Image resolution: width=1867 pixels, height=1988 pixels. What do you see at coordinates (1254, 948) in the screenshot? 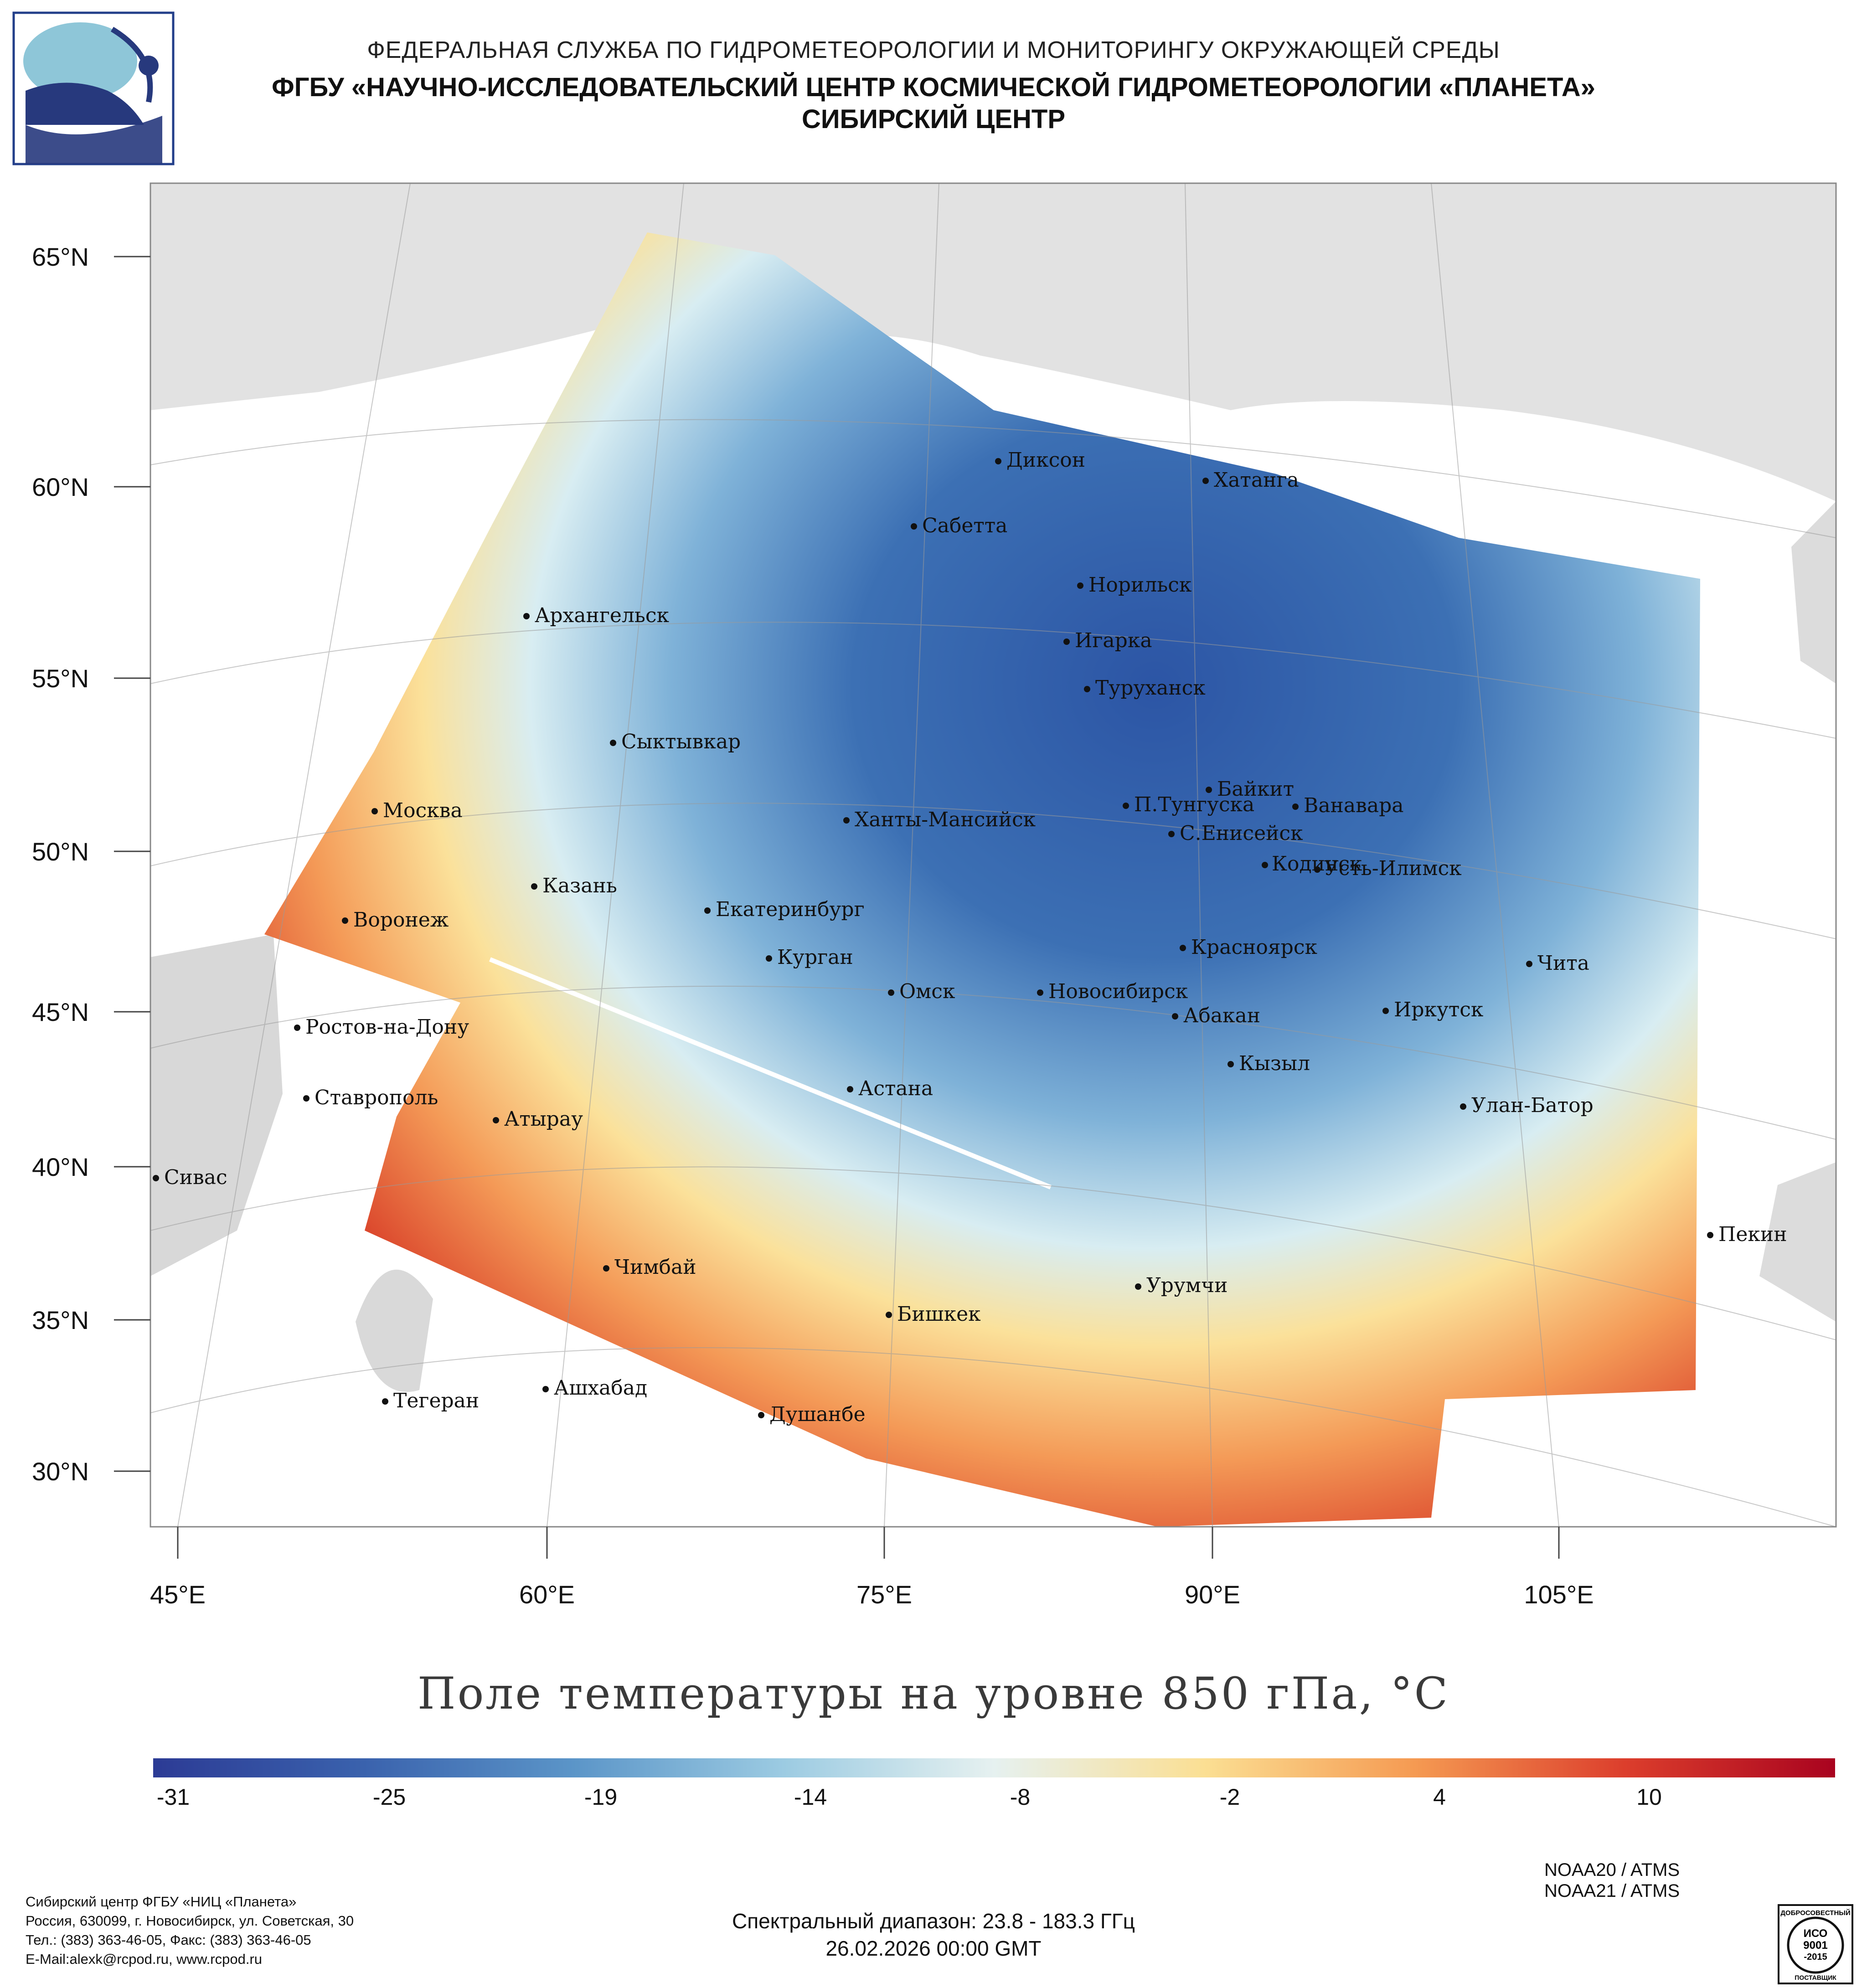
I see `city-label: Красноярск` at bounding box center [1254, 948].